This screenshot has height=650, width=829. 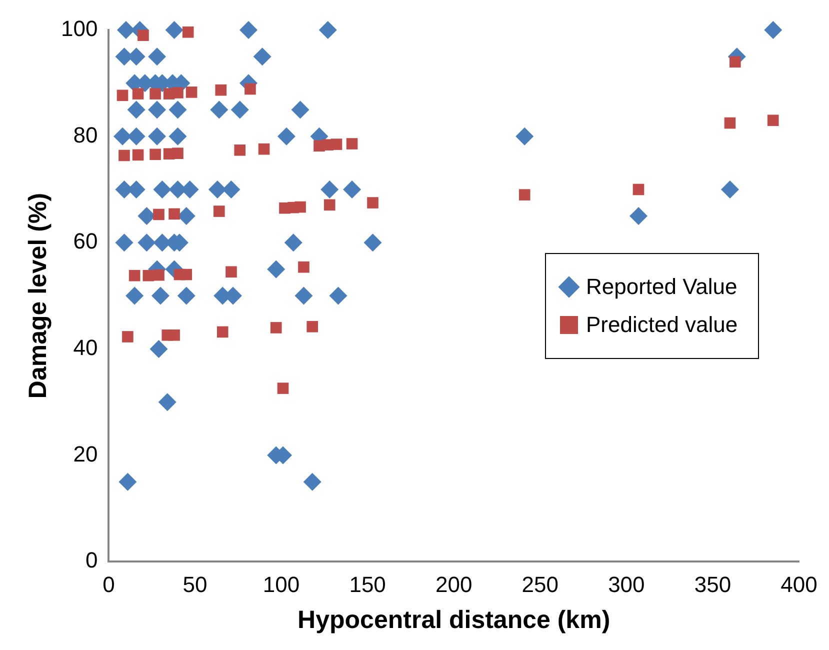 I want to click on x-tick-label: 250, so click(x=540, y=584).